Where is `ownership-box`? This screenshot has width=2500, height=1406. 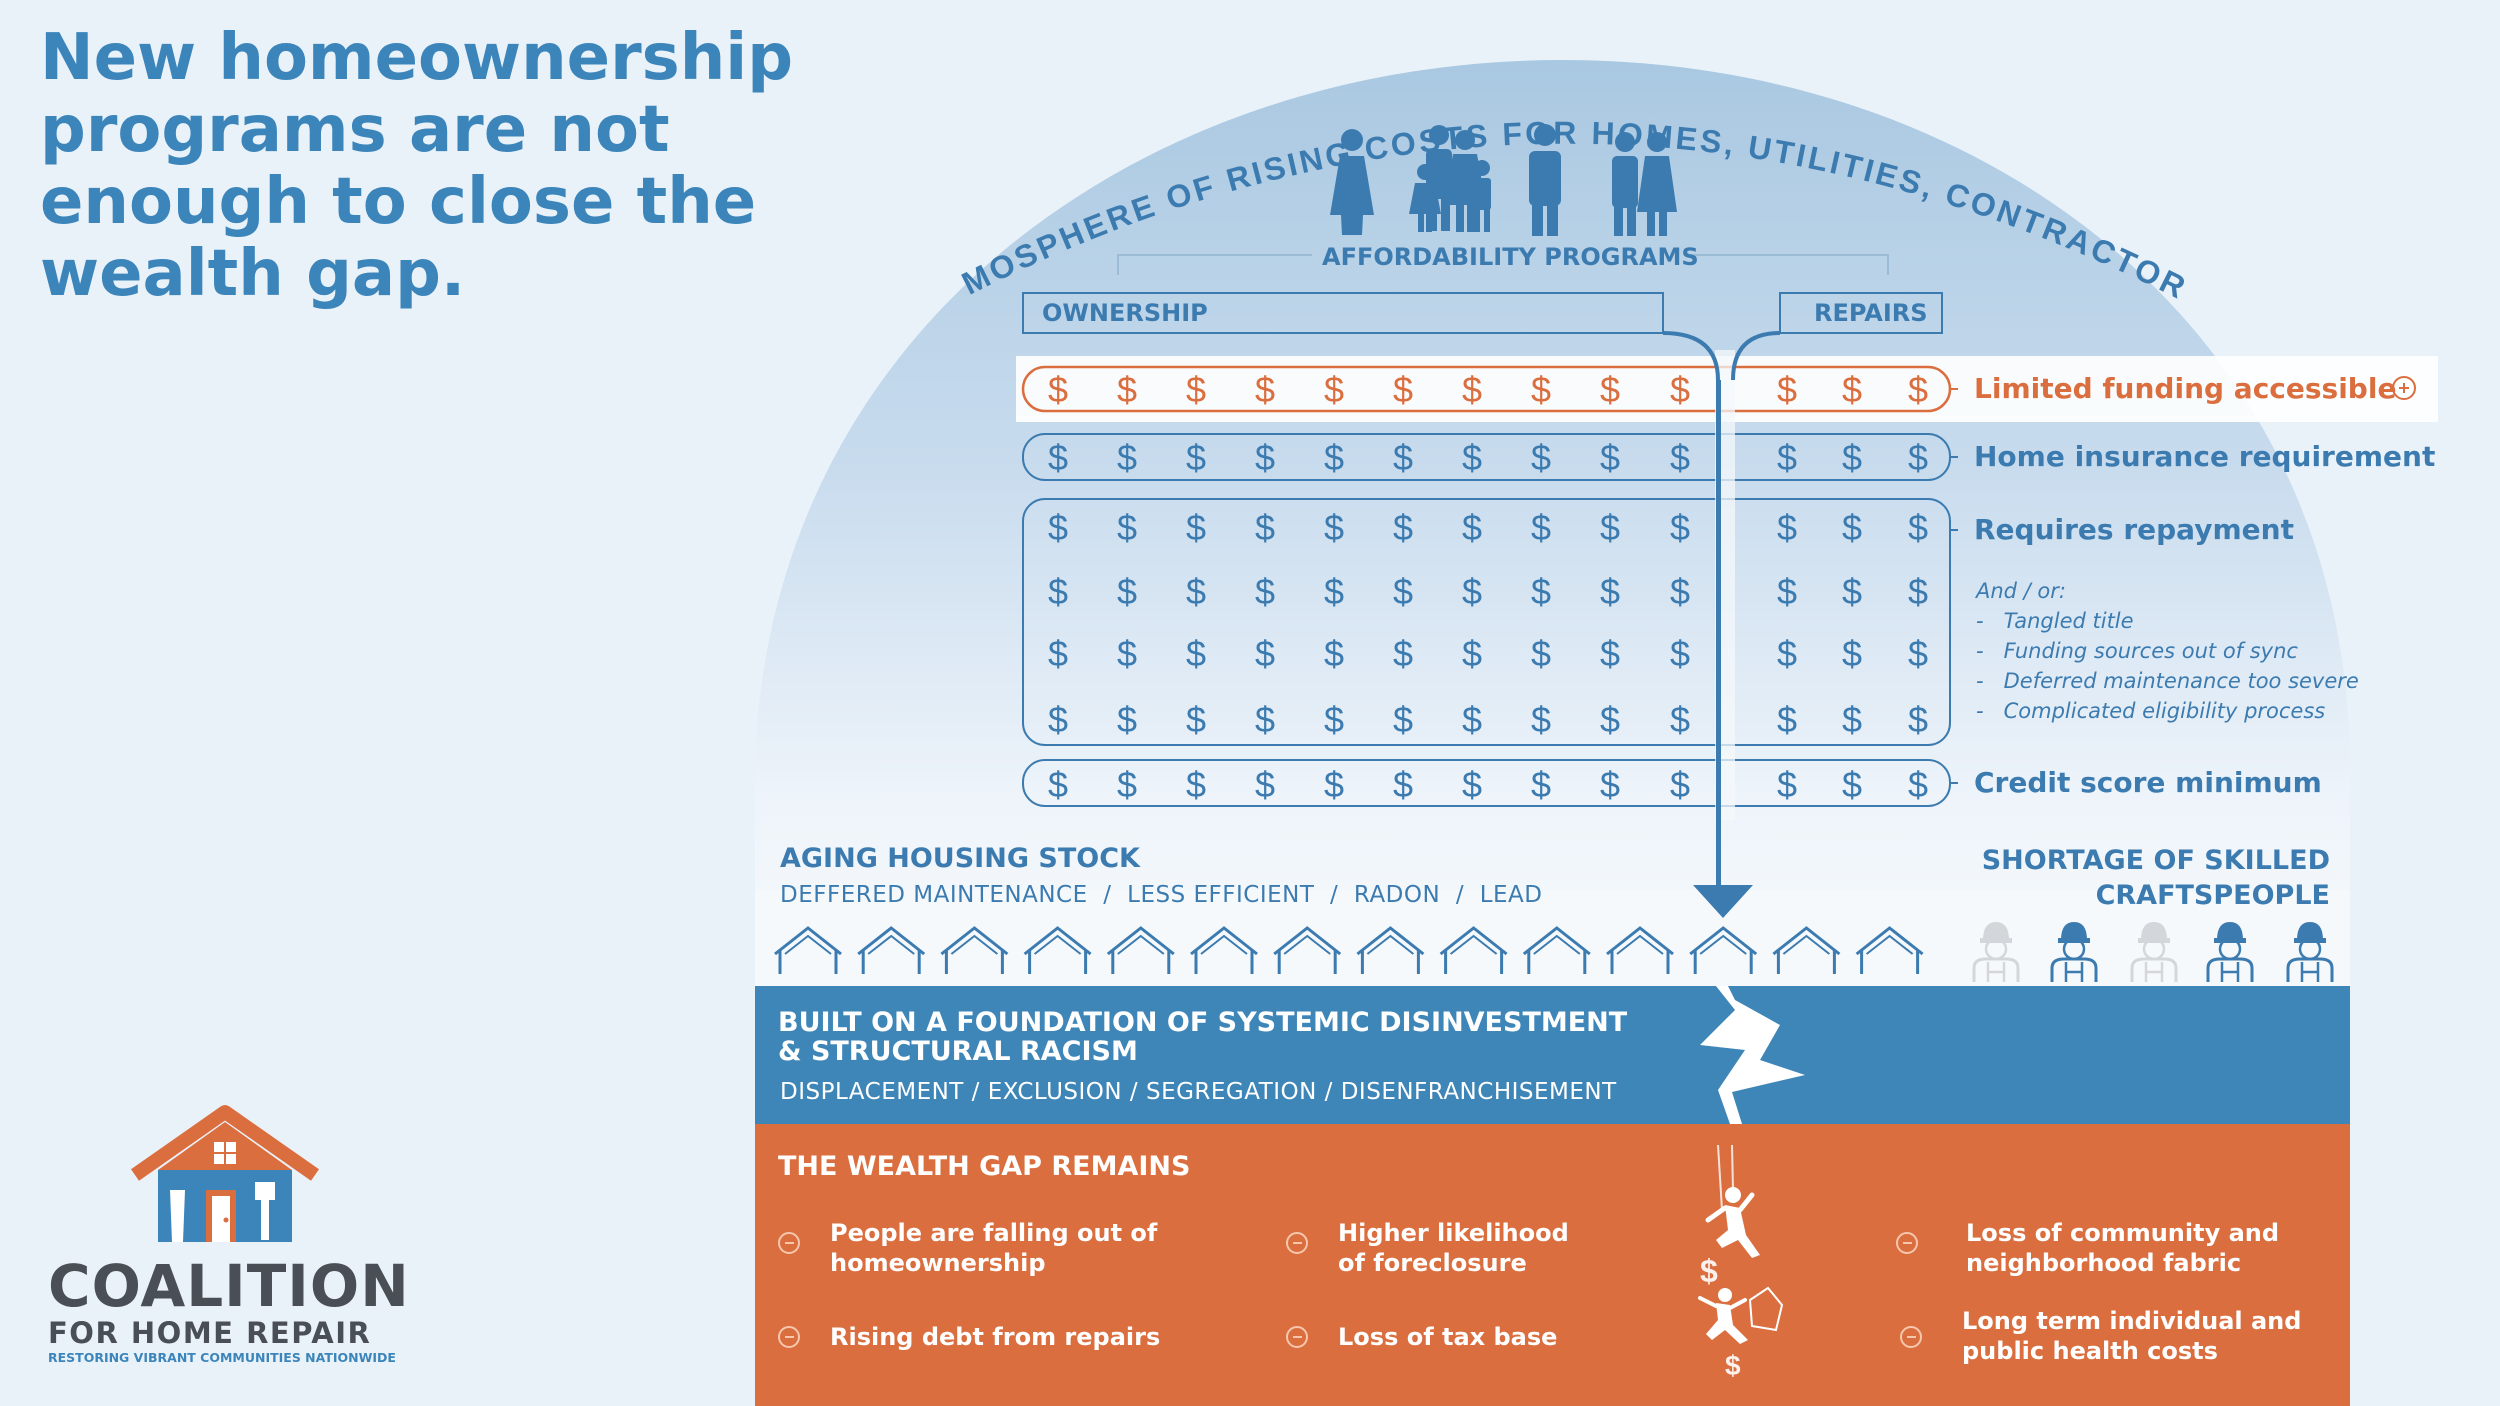 ownership-box is located at coordinates (1343, 313).